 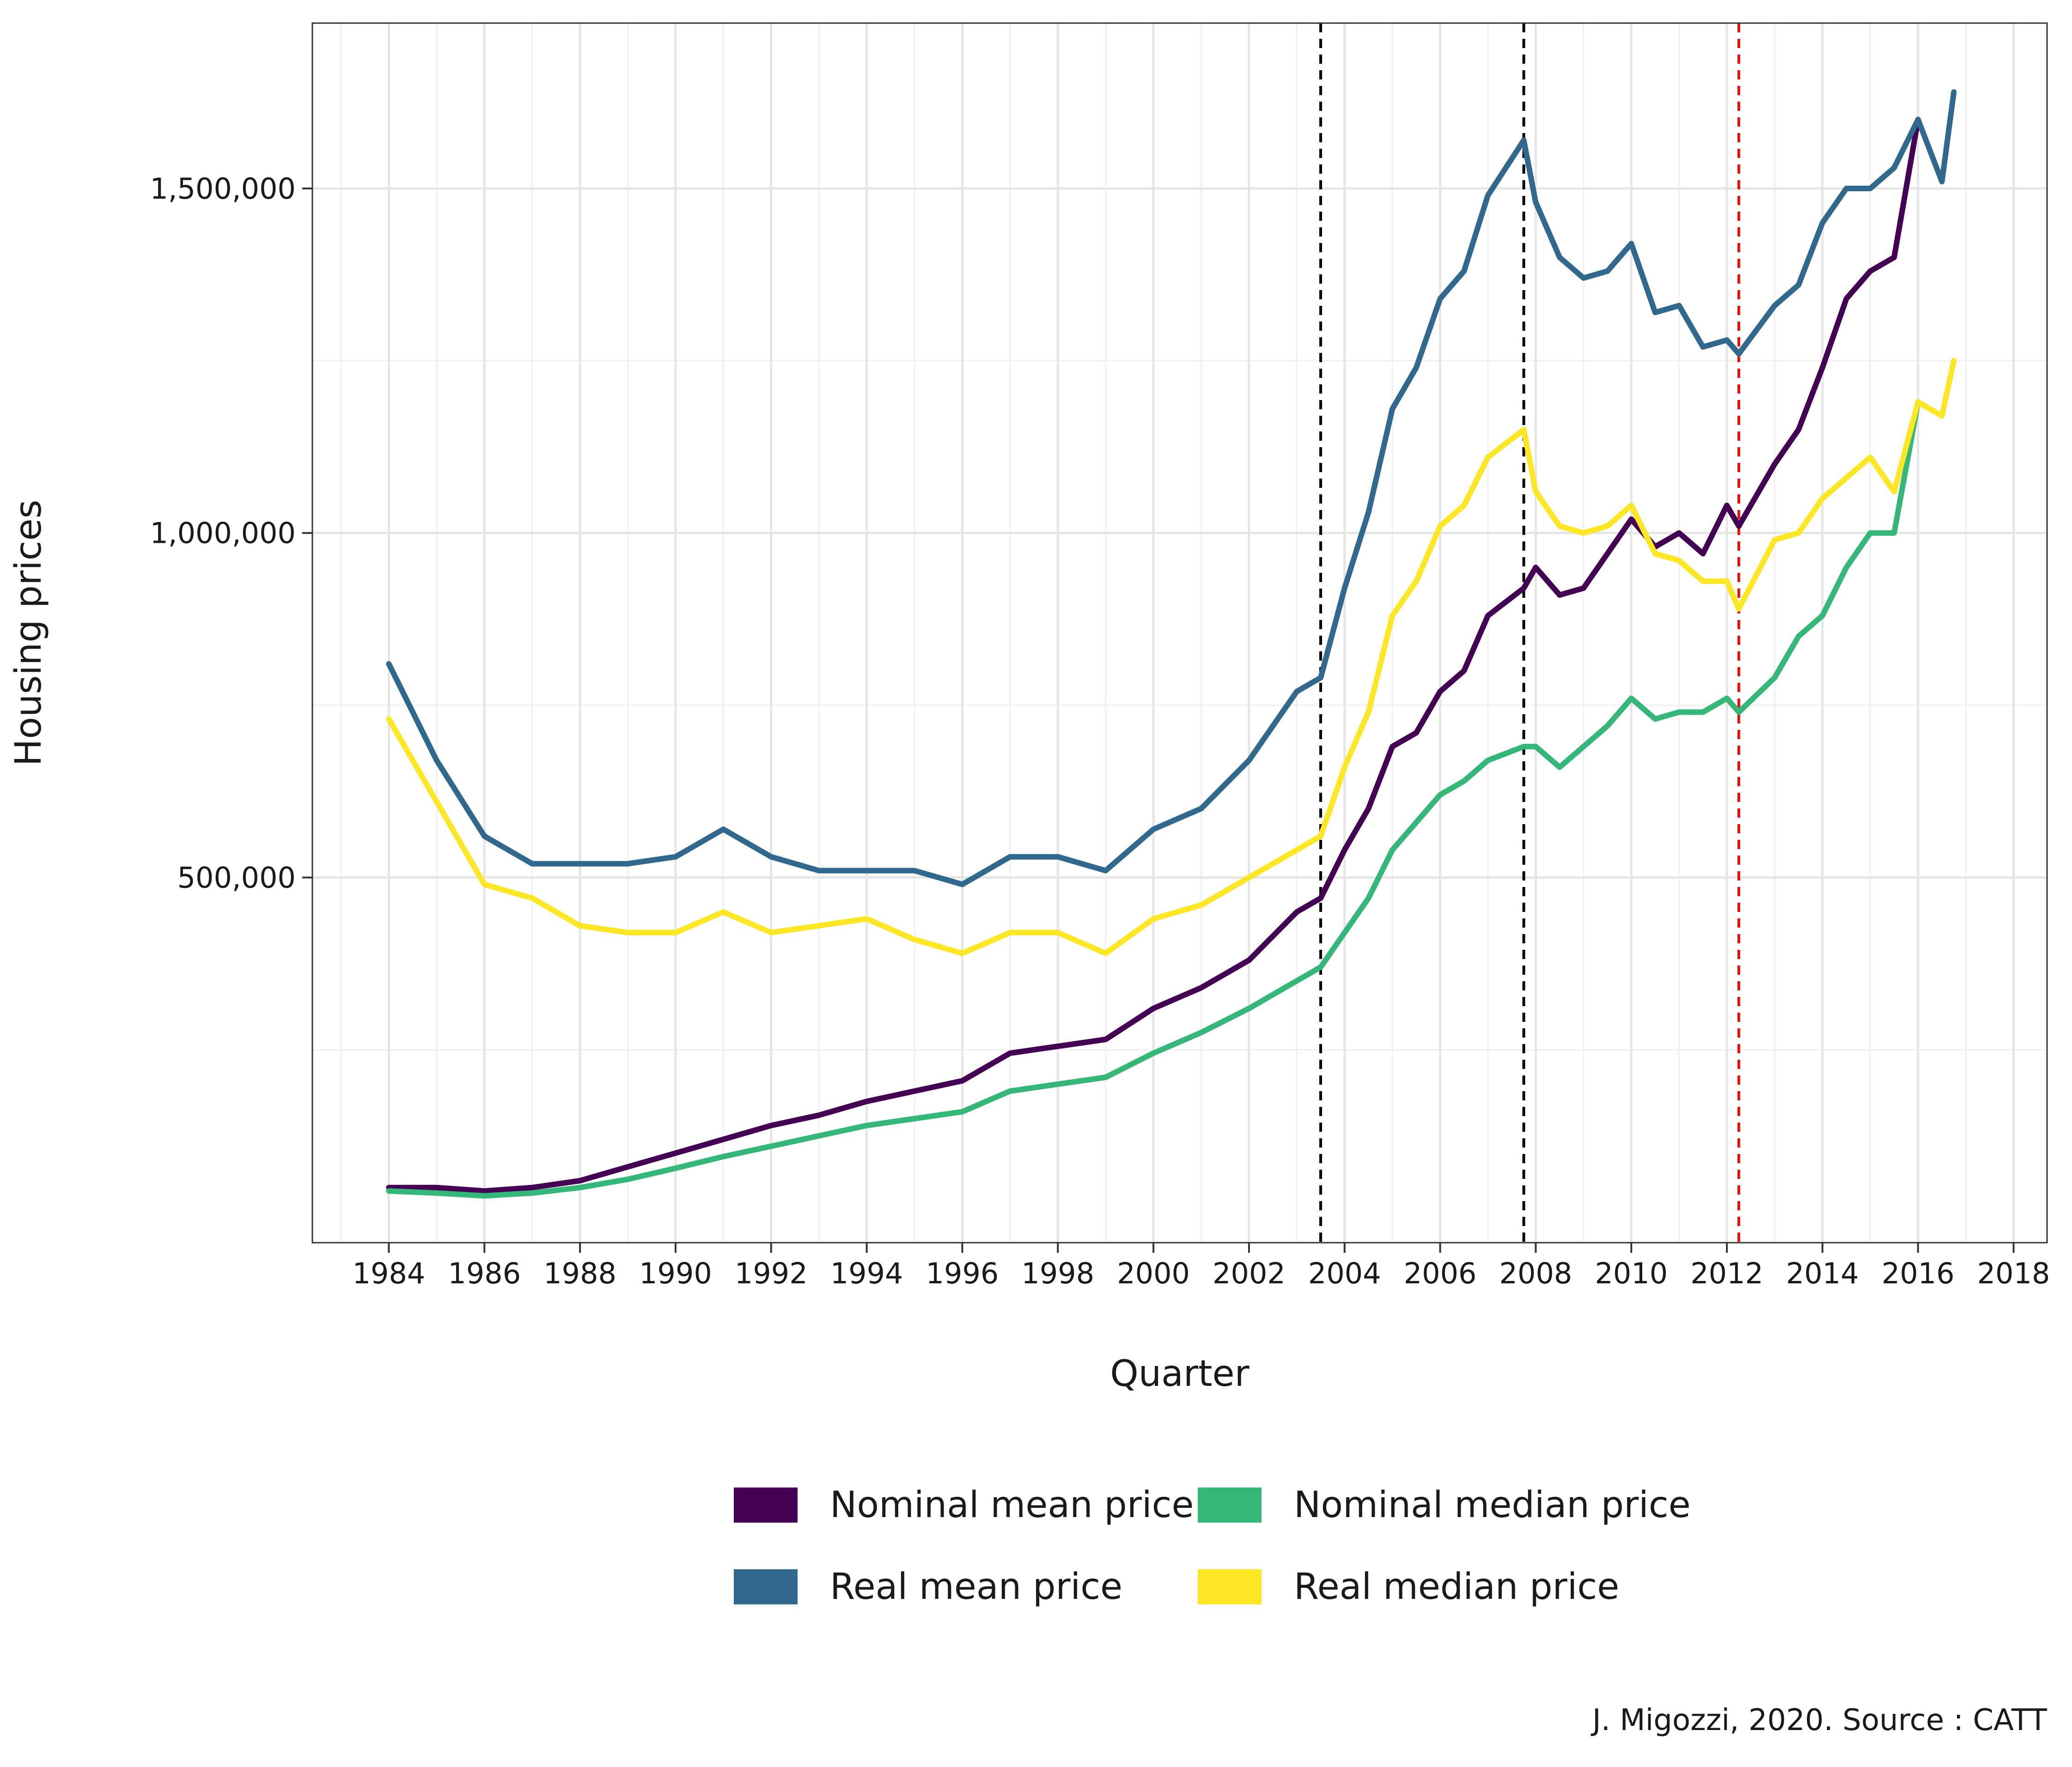 What do you see at coordinates (771, 1273) in the screenshot?
I see `x-tick-label: 1992` at bounding box center [771, 1273].